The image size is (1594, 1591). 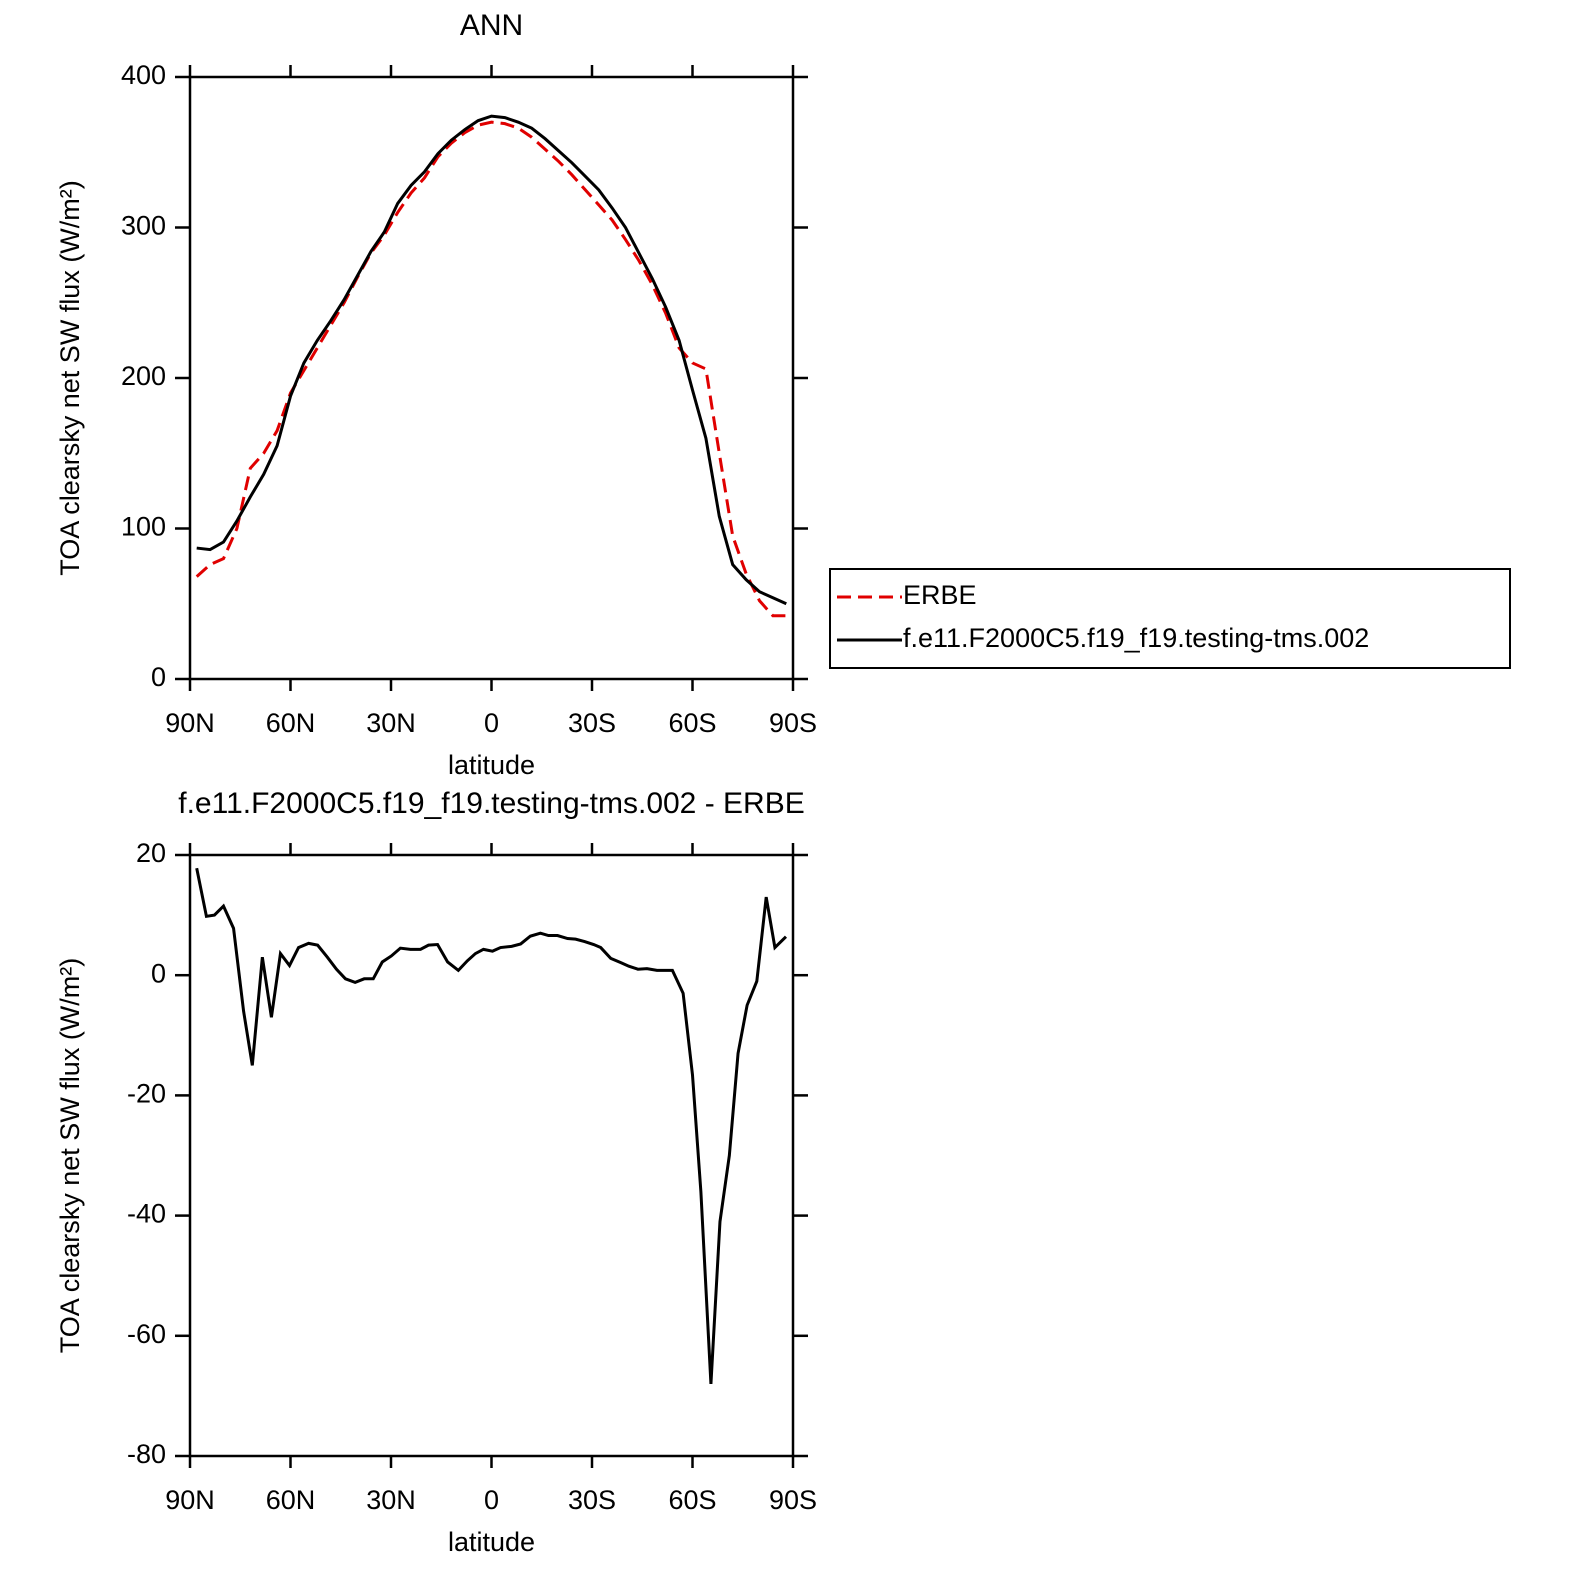 I want to click on y-tick-label: 20, so click(x=151, y=853).